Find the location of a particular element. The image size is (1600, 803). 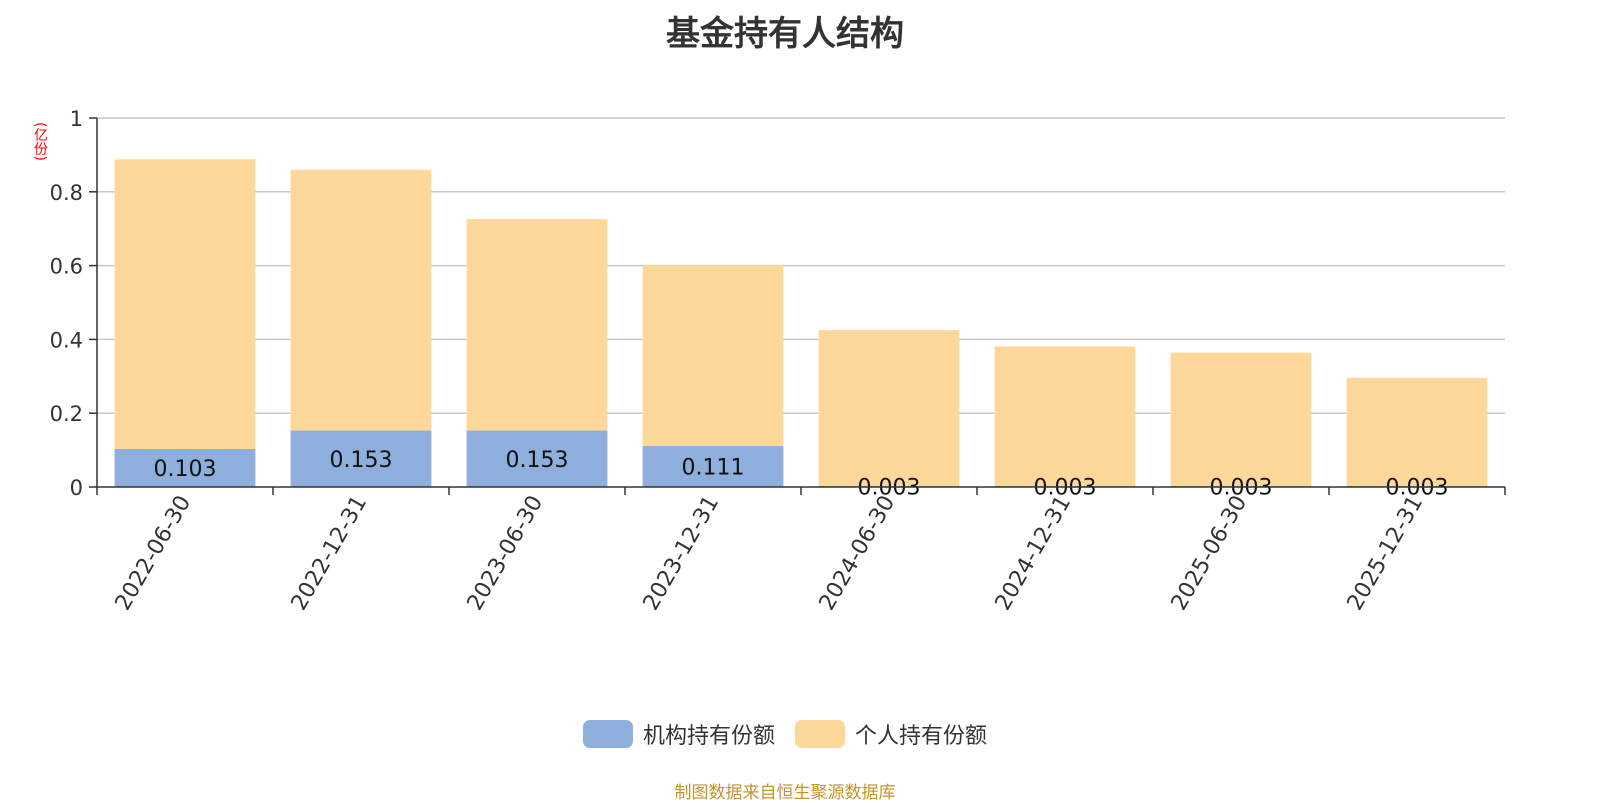

legend-swatch-institutional is located at coordinates (607, 734).